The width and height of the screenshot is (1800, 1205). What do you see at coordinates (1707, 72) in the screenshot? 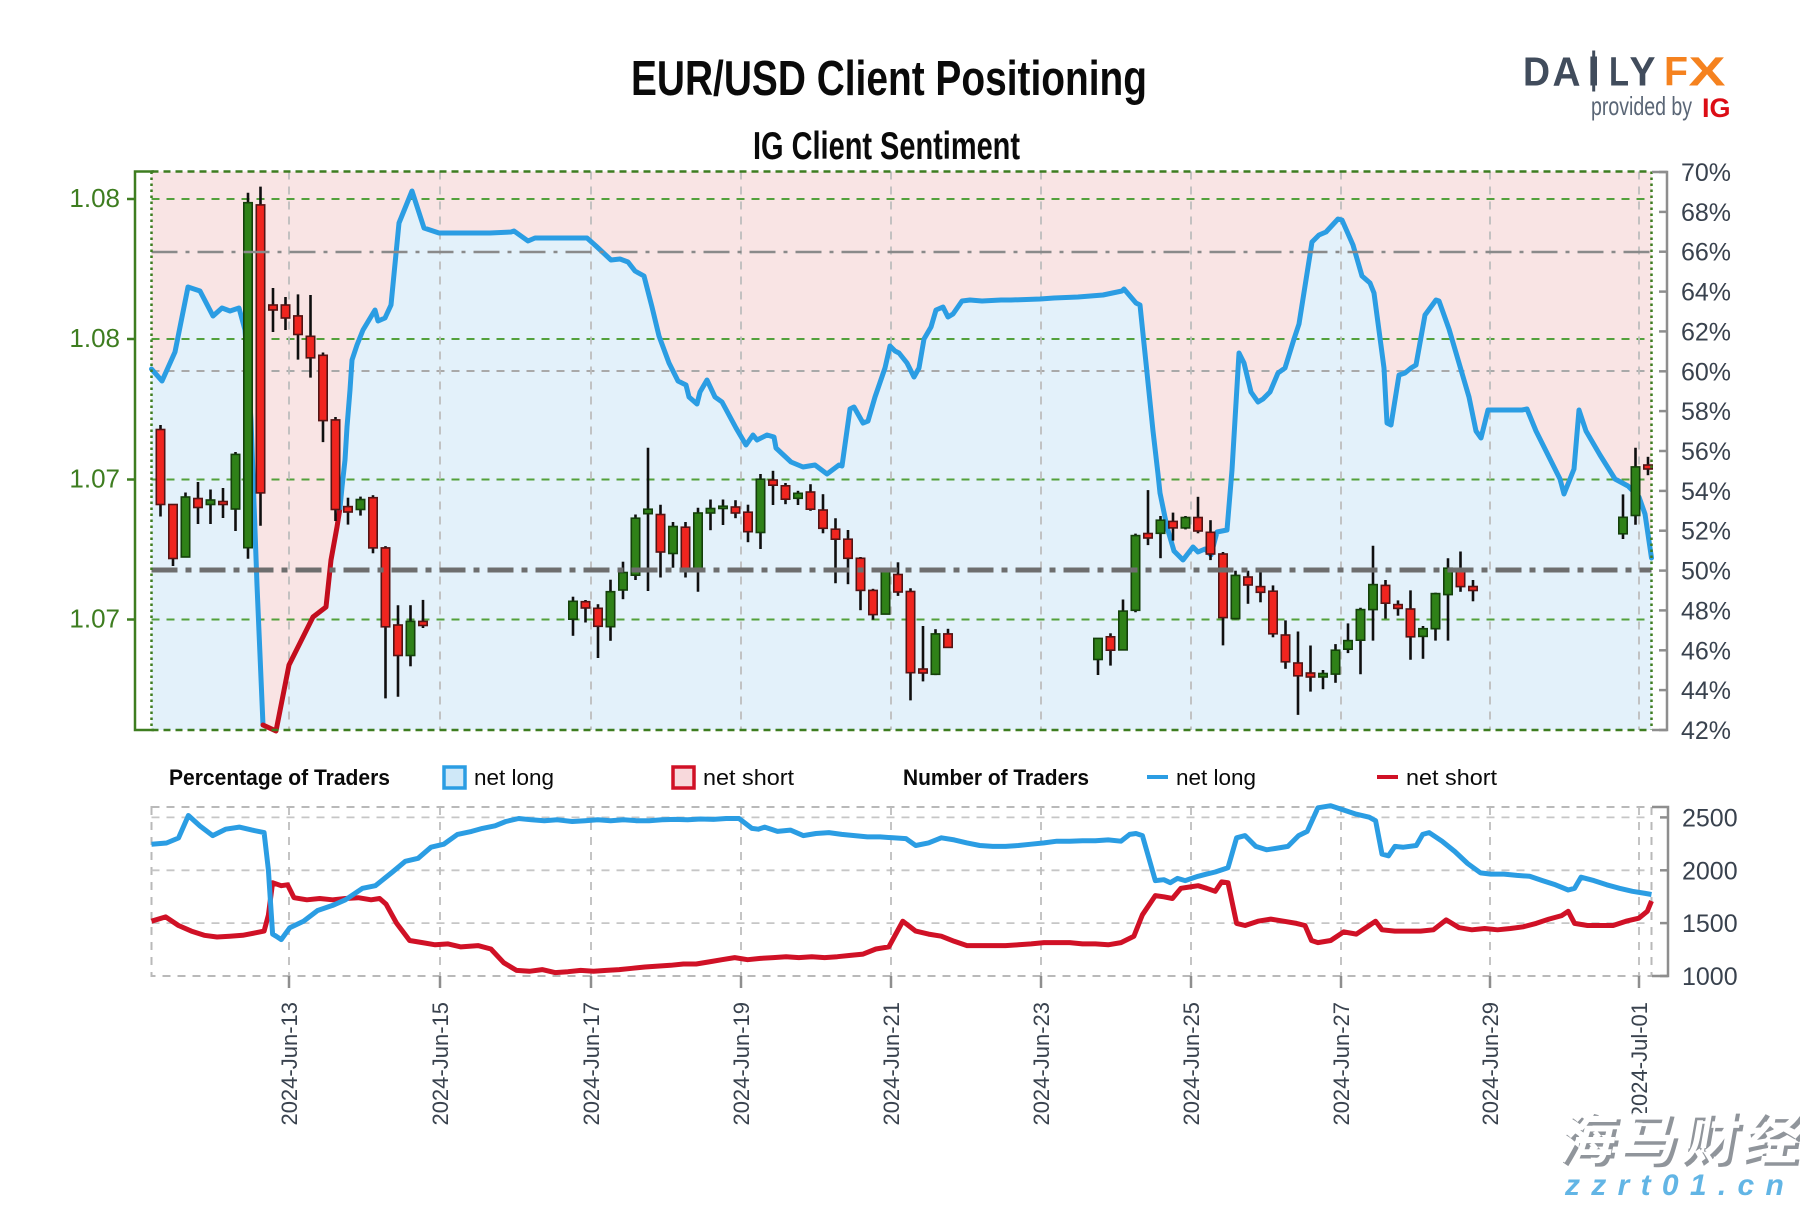
I see `svg-text: X` at bounding box center [1707, 72].